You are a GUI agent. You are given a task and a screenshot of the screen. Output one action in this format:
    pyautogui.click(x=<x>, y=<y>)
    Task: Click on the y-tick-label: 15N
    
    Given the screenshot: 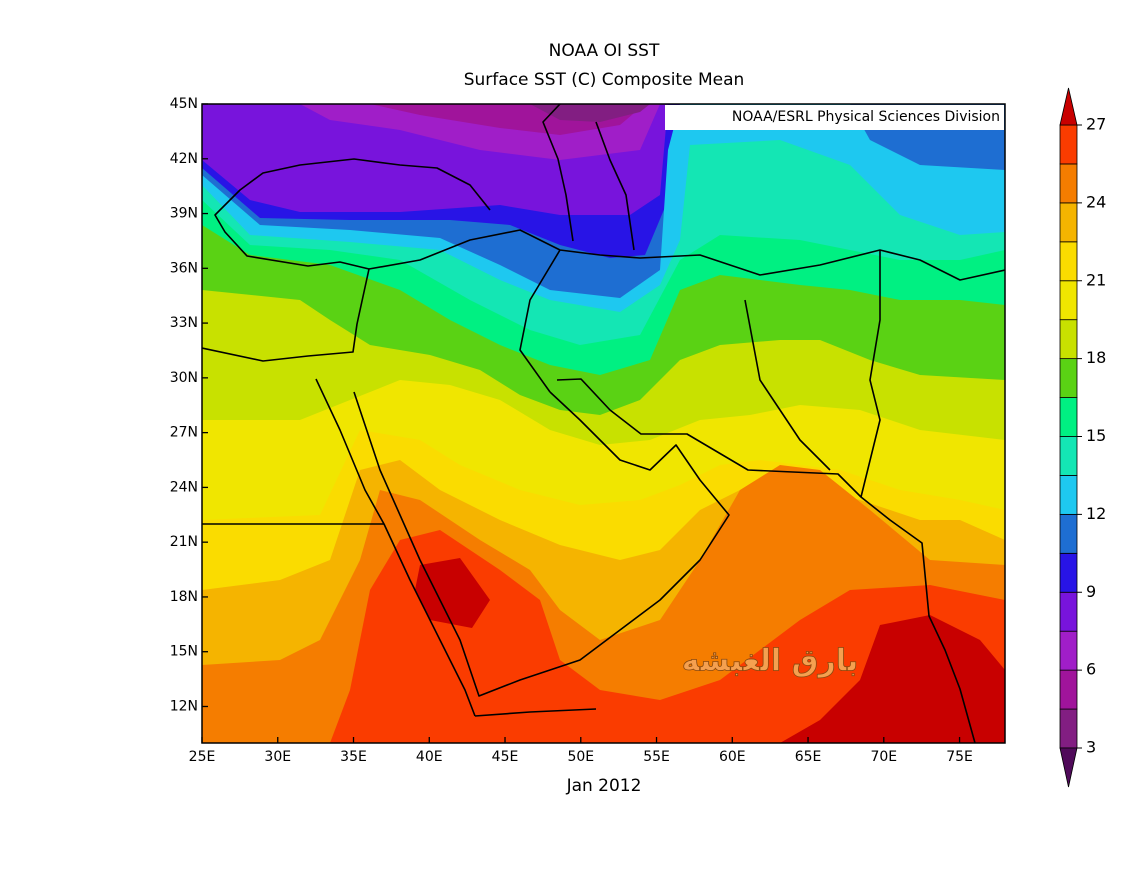 What is the action you would take?
    pyautogui.click(x=184, y=652)
    